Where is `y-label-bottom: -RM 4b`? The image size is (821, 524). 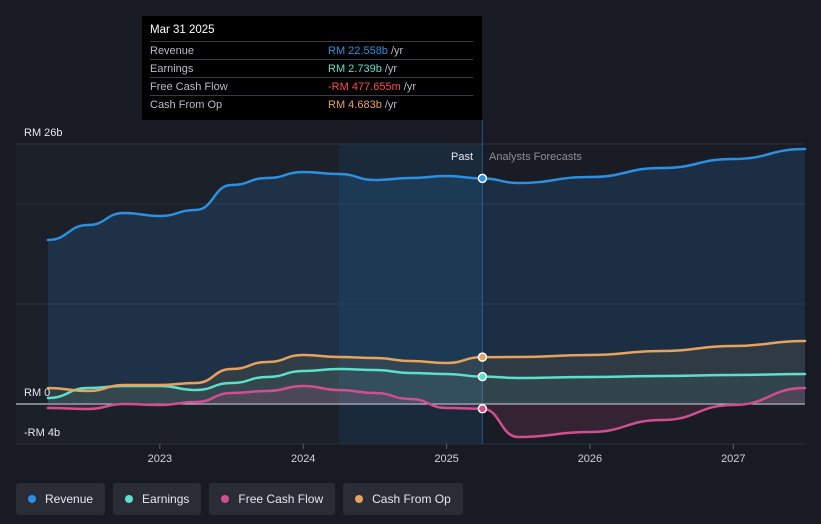 y-label-bottom: -RM 4b is located at coordinates (42, 433).